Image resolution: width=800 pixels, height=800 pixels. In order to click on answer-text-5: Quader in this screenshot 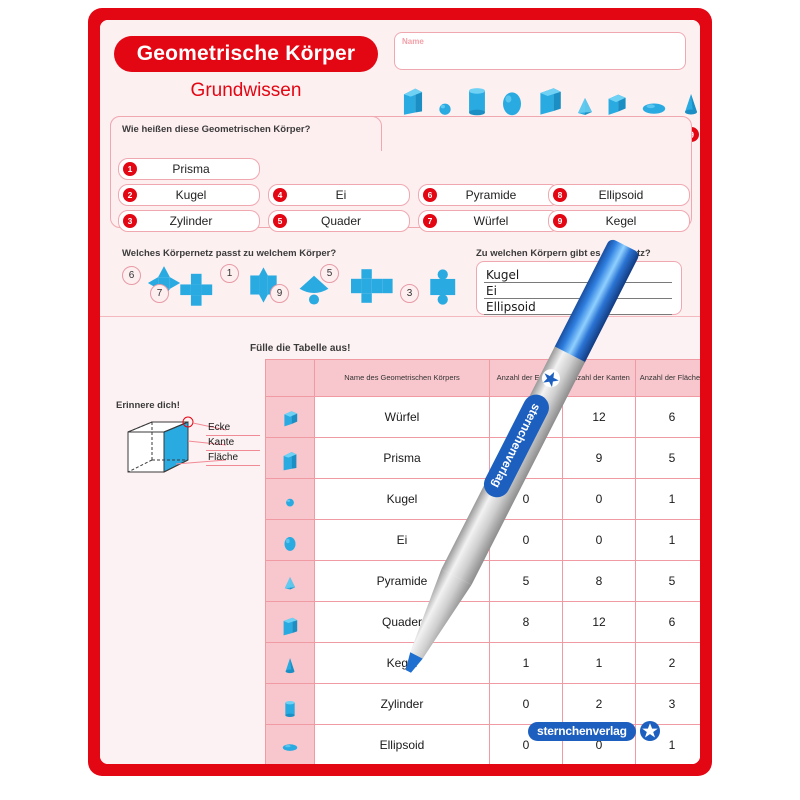, I will do `click(341, 221)`.